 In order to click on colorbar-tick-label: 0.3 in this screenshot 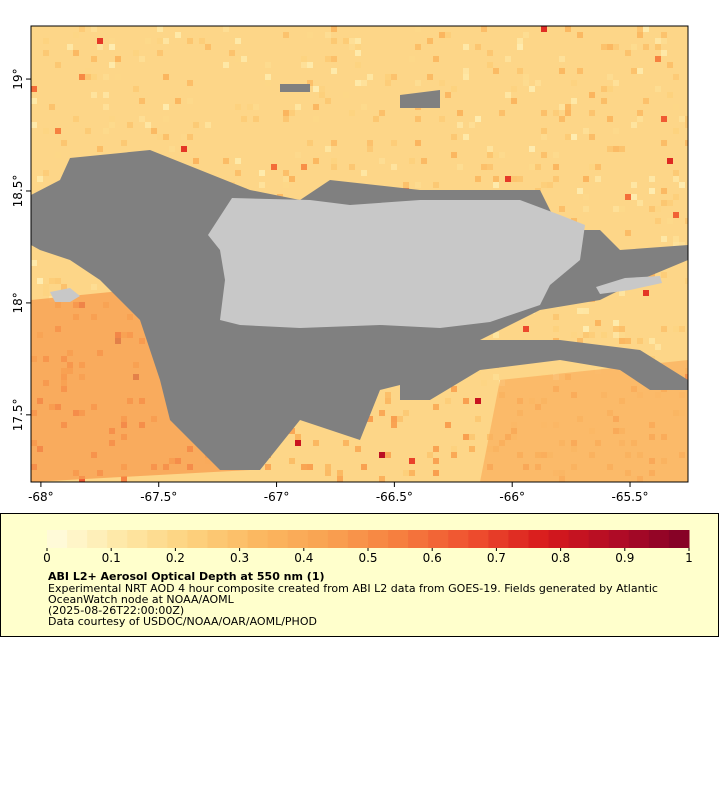, I will do `click(239, 558)`.